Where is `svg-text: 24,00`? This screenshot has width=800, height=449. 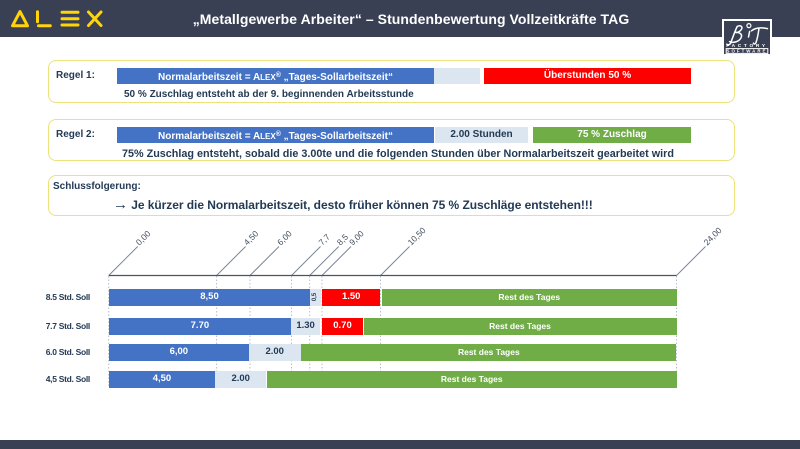
svg-text: 24,00 is located at coordinates (713, 236).